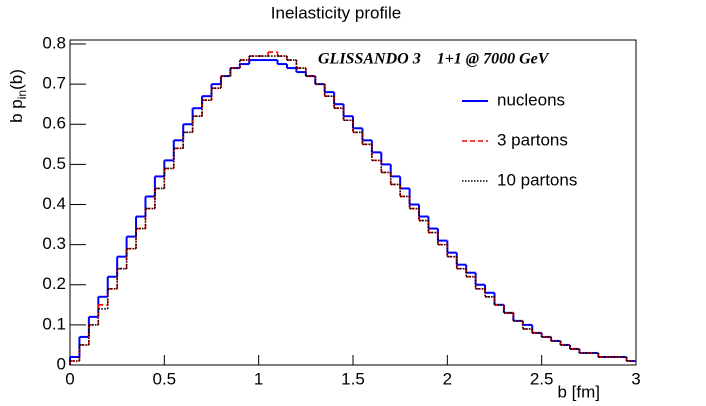 This screenshot has height=406, width=706. What do you see at coordinates (542, 378) in the screenshot?
I see `x-tick-label: 2.5` at bounding box center [542, 378].